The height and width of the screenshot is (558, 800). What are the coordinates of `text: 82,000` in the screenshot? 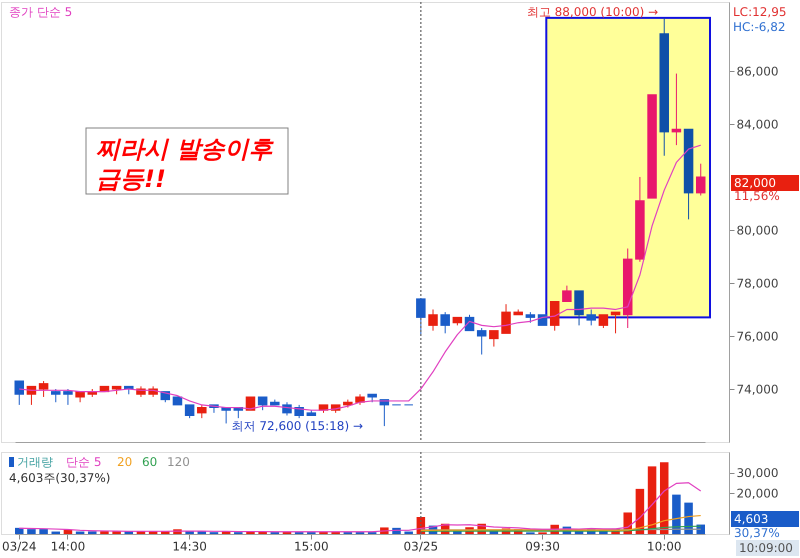 It's located at (755, 183).